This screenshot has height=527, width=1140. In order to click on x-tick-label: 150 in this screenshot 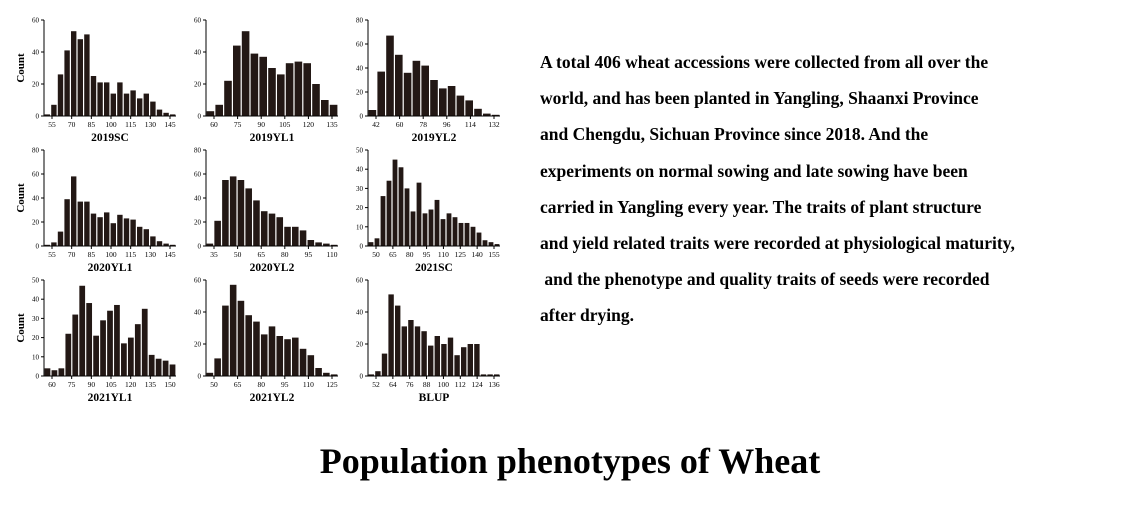, I will do `click(170, 384)`.